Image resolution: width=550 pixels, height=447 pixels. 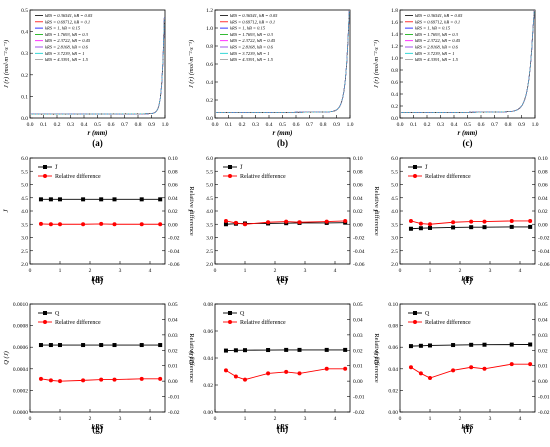 I want to click on y-tick-label: 0.0, so click(x=209, y=119).